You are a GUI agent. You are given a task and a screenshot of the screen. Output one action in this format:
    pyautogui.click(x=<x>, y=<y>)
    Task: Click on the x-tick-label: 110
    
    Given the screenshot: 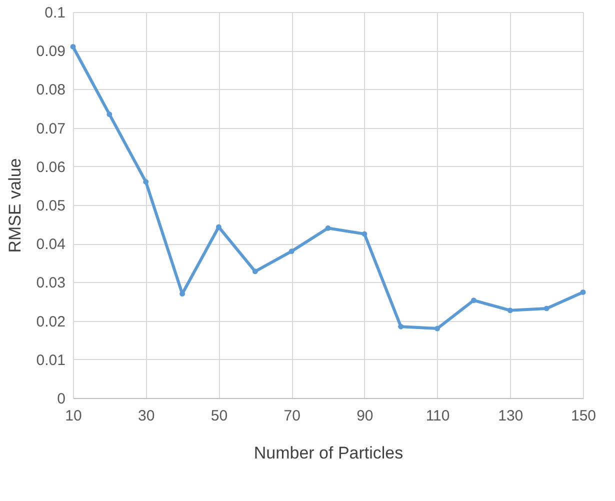 What is the action you would take?
    pyautogui.click(x=438, y=416)
    